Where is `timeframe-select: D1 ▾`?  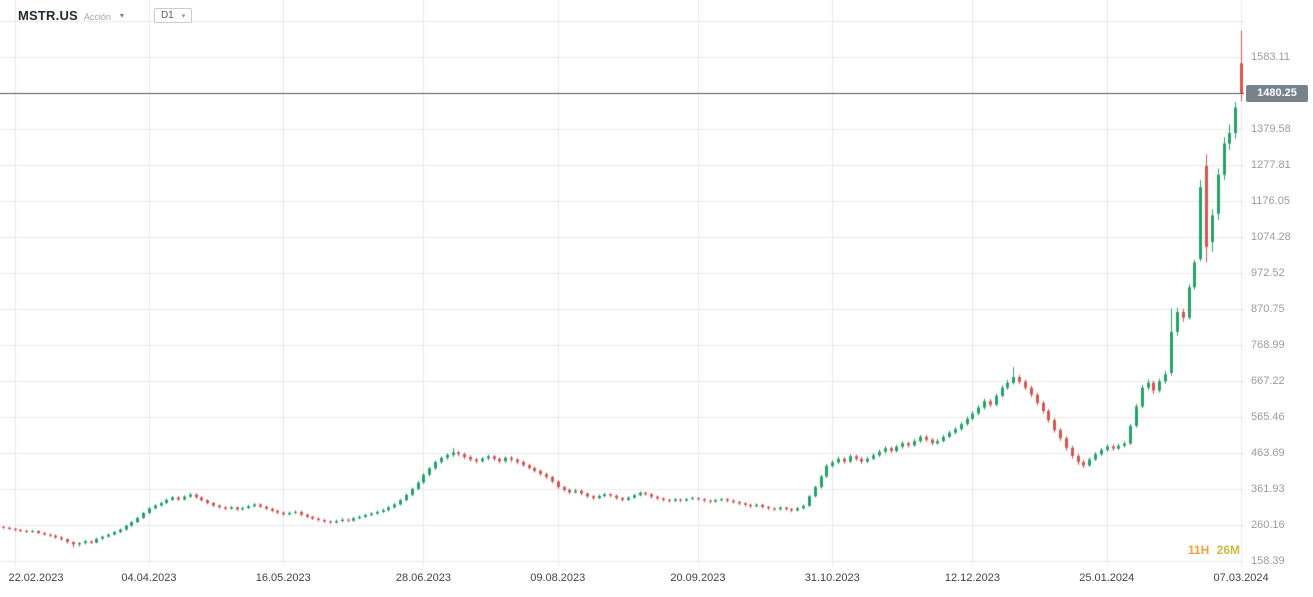 timeframe-select: D1 ▾ is located at coordinates (173, 15).